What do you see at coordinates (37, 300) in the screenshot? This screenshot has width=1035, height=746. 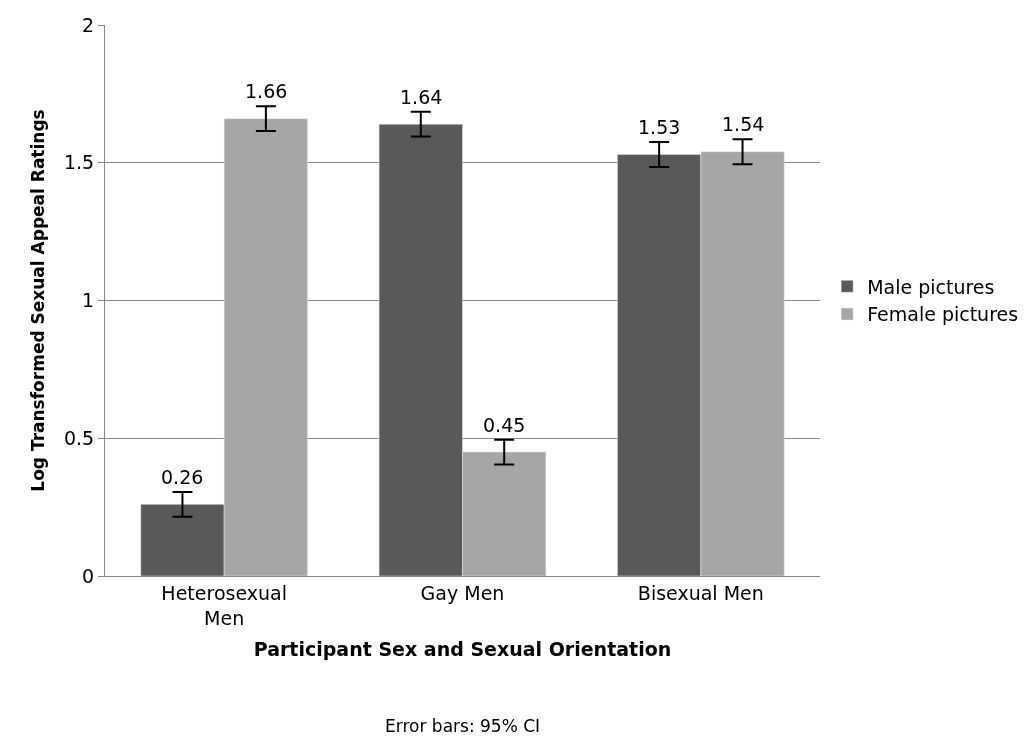 I see `y-axis-title: Log Transformed Sexual Appeal Ratings` at bounding box center [37, 300].